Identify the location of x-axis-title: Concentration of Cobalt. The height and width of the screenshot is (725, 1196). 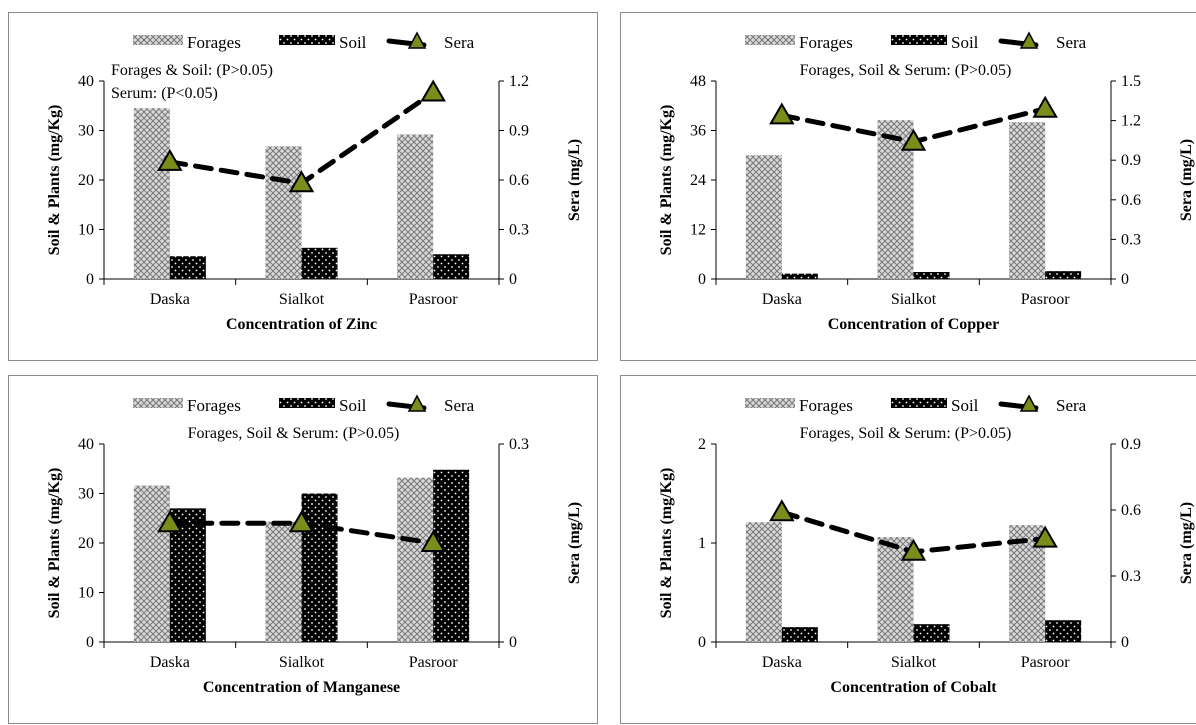
(913, 687).